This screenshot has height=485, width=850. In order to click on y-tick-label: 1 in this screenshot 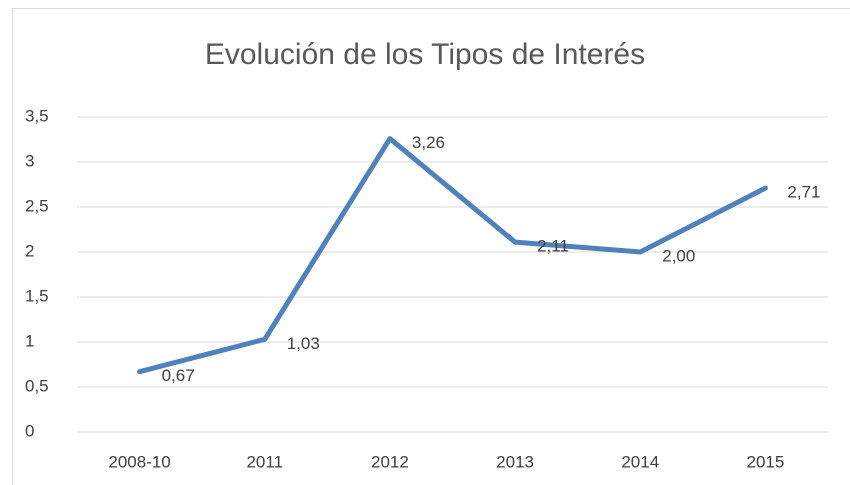, I will do `click(29, 340)`.